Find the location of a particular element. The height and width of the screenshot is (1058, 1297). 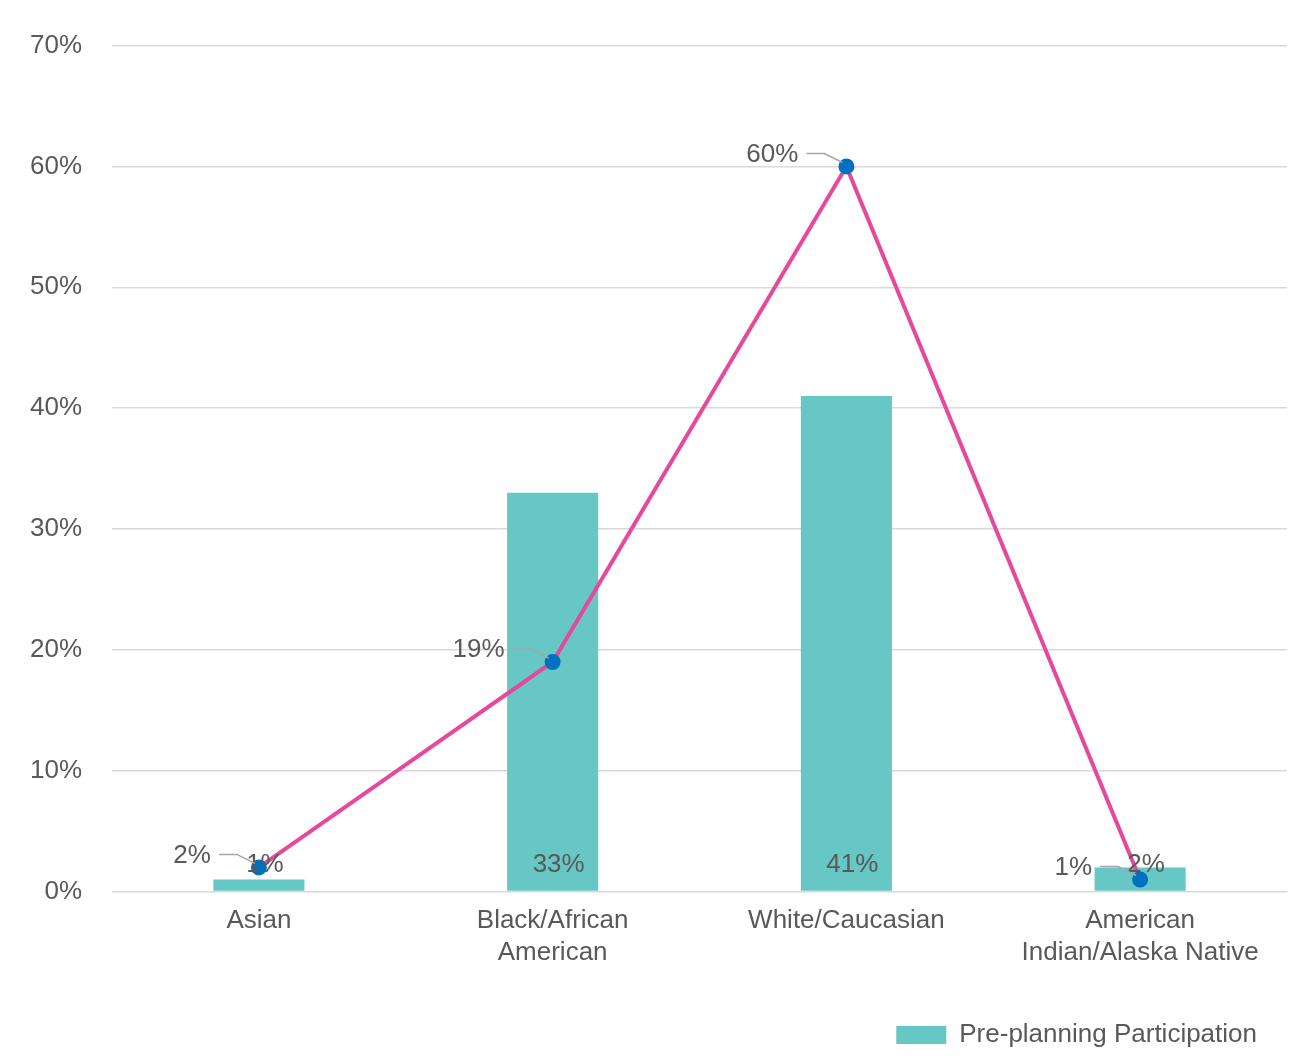

y-tick-label: 10% is located at coordinates (56, 768).